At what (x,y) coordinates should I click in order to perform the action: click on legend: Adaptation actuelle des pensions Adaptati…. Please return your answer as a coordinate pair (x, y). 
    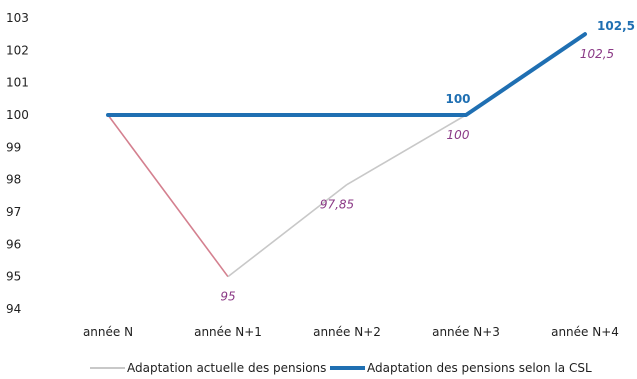
    Looking at the image, I should click on (341, 368).